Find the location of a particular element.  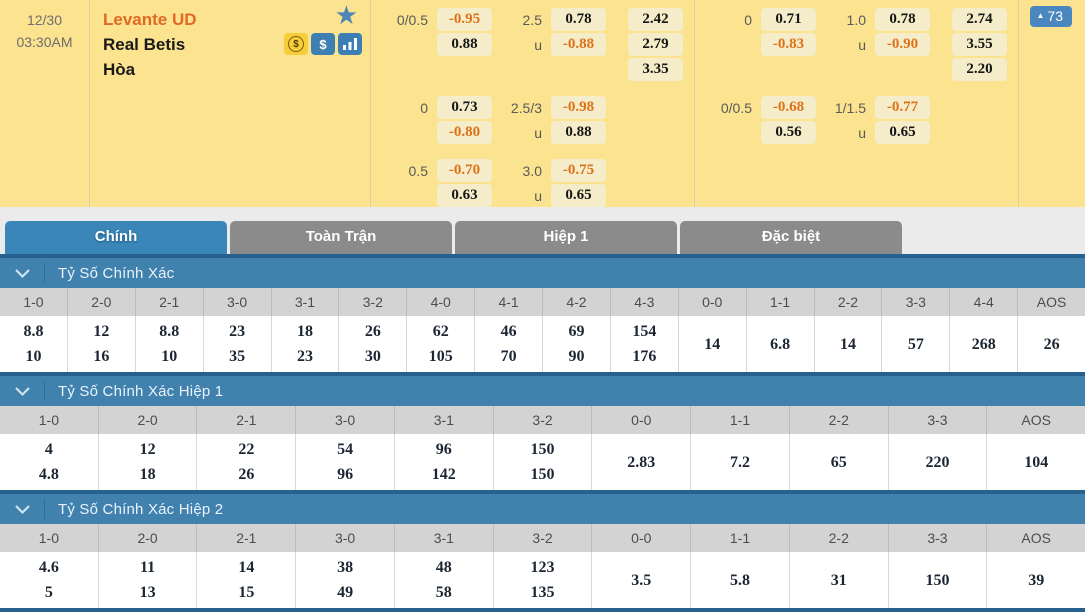

tab-2: Toàn Trận is located at coordinates (341, 237).